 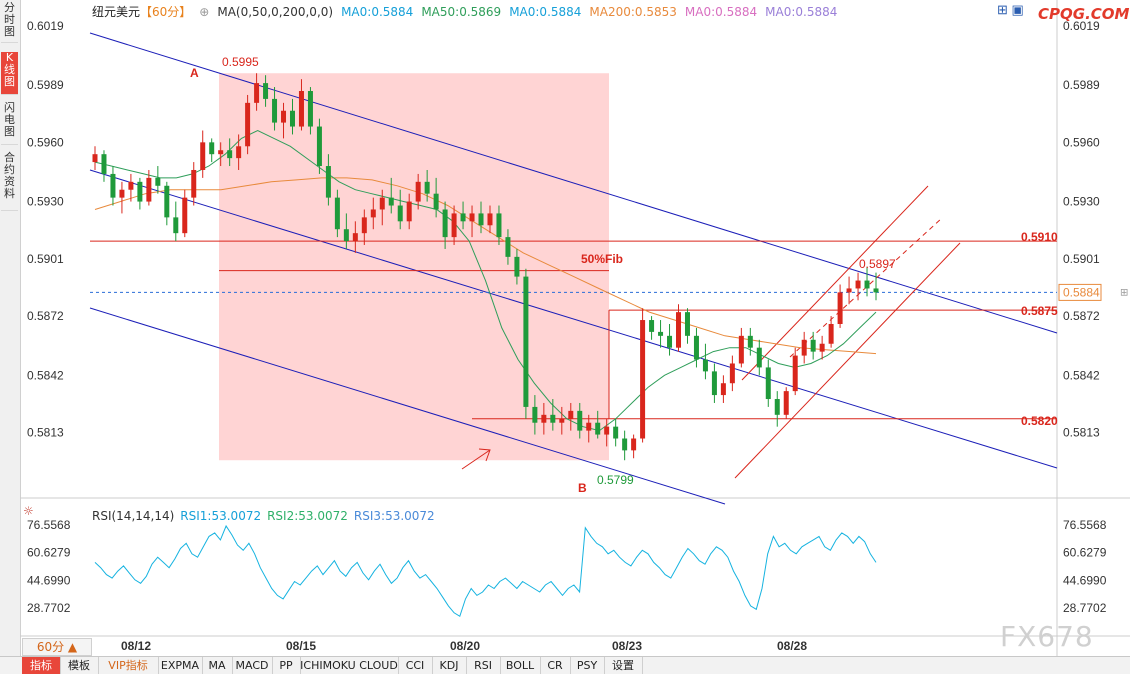 I want to click on current-price-tag, so click(x=1080, y=292).